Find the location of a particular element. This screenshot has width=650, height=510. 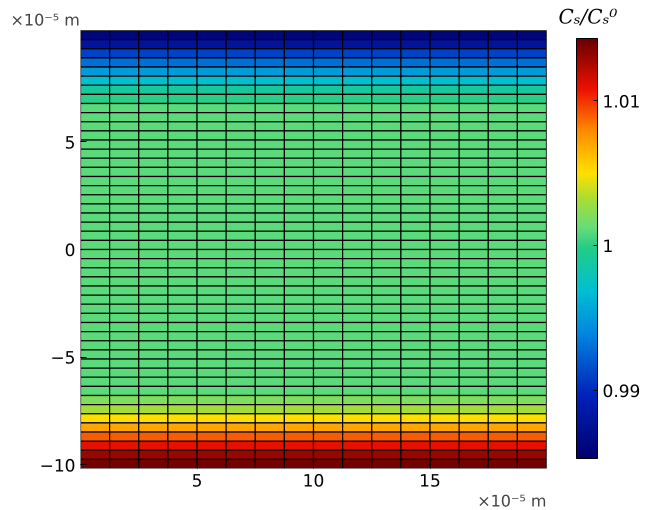

color-bar-title: Cₛ/Cₛ⁰ is located at coordinates (588, 16).